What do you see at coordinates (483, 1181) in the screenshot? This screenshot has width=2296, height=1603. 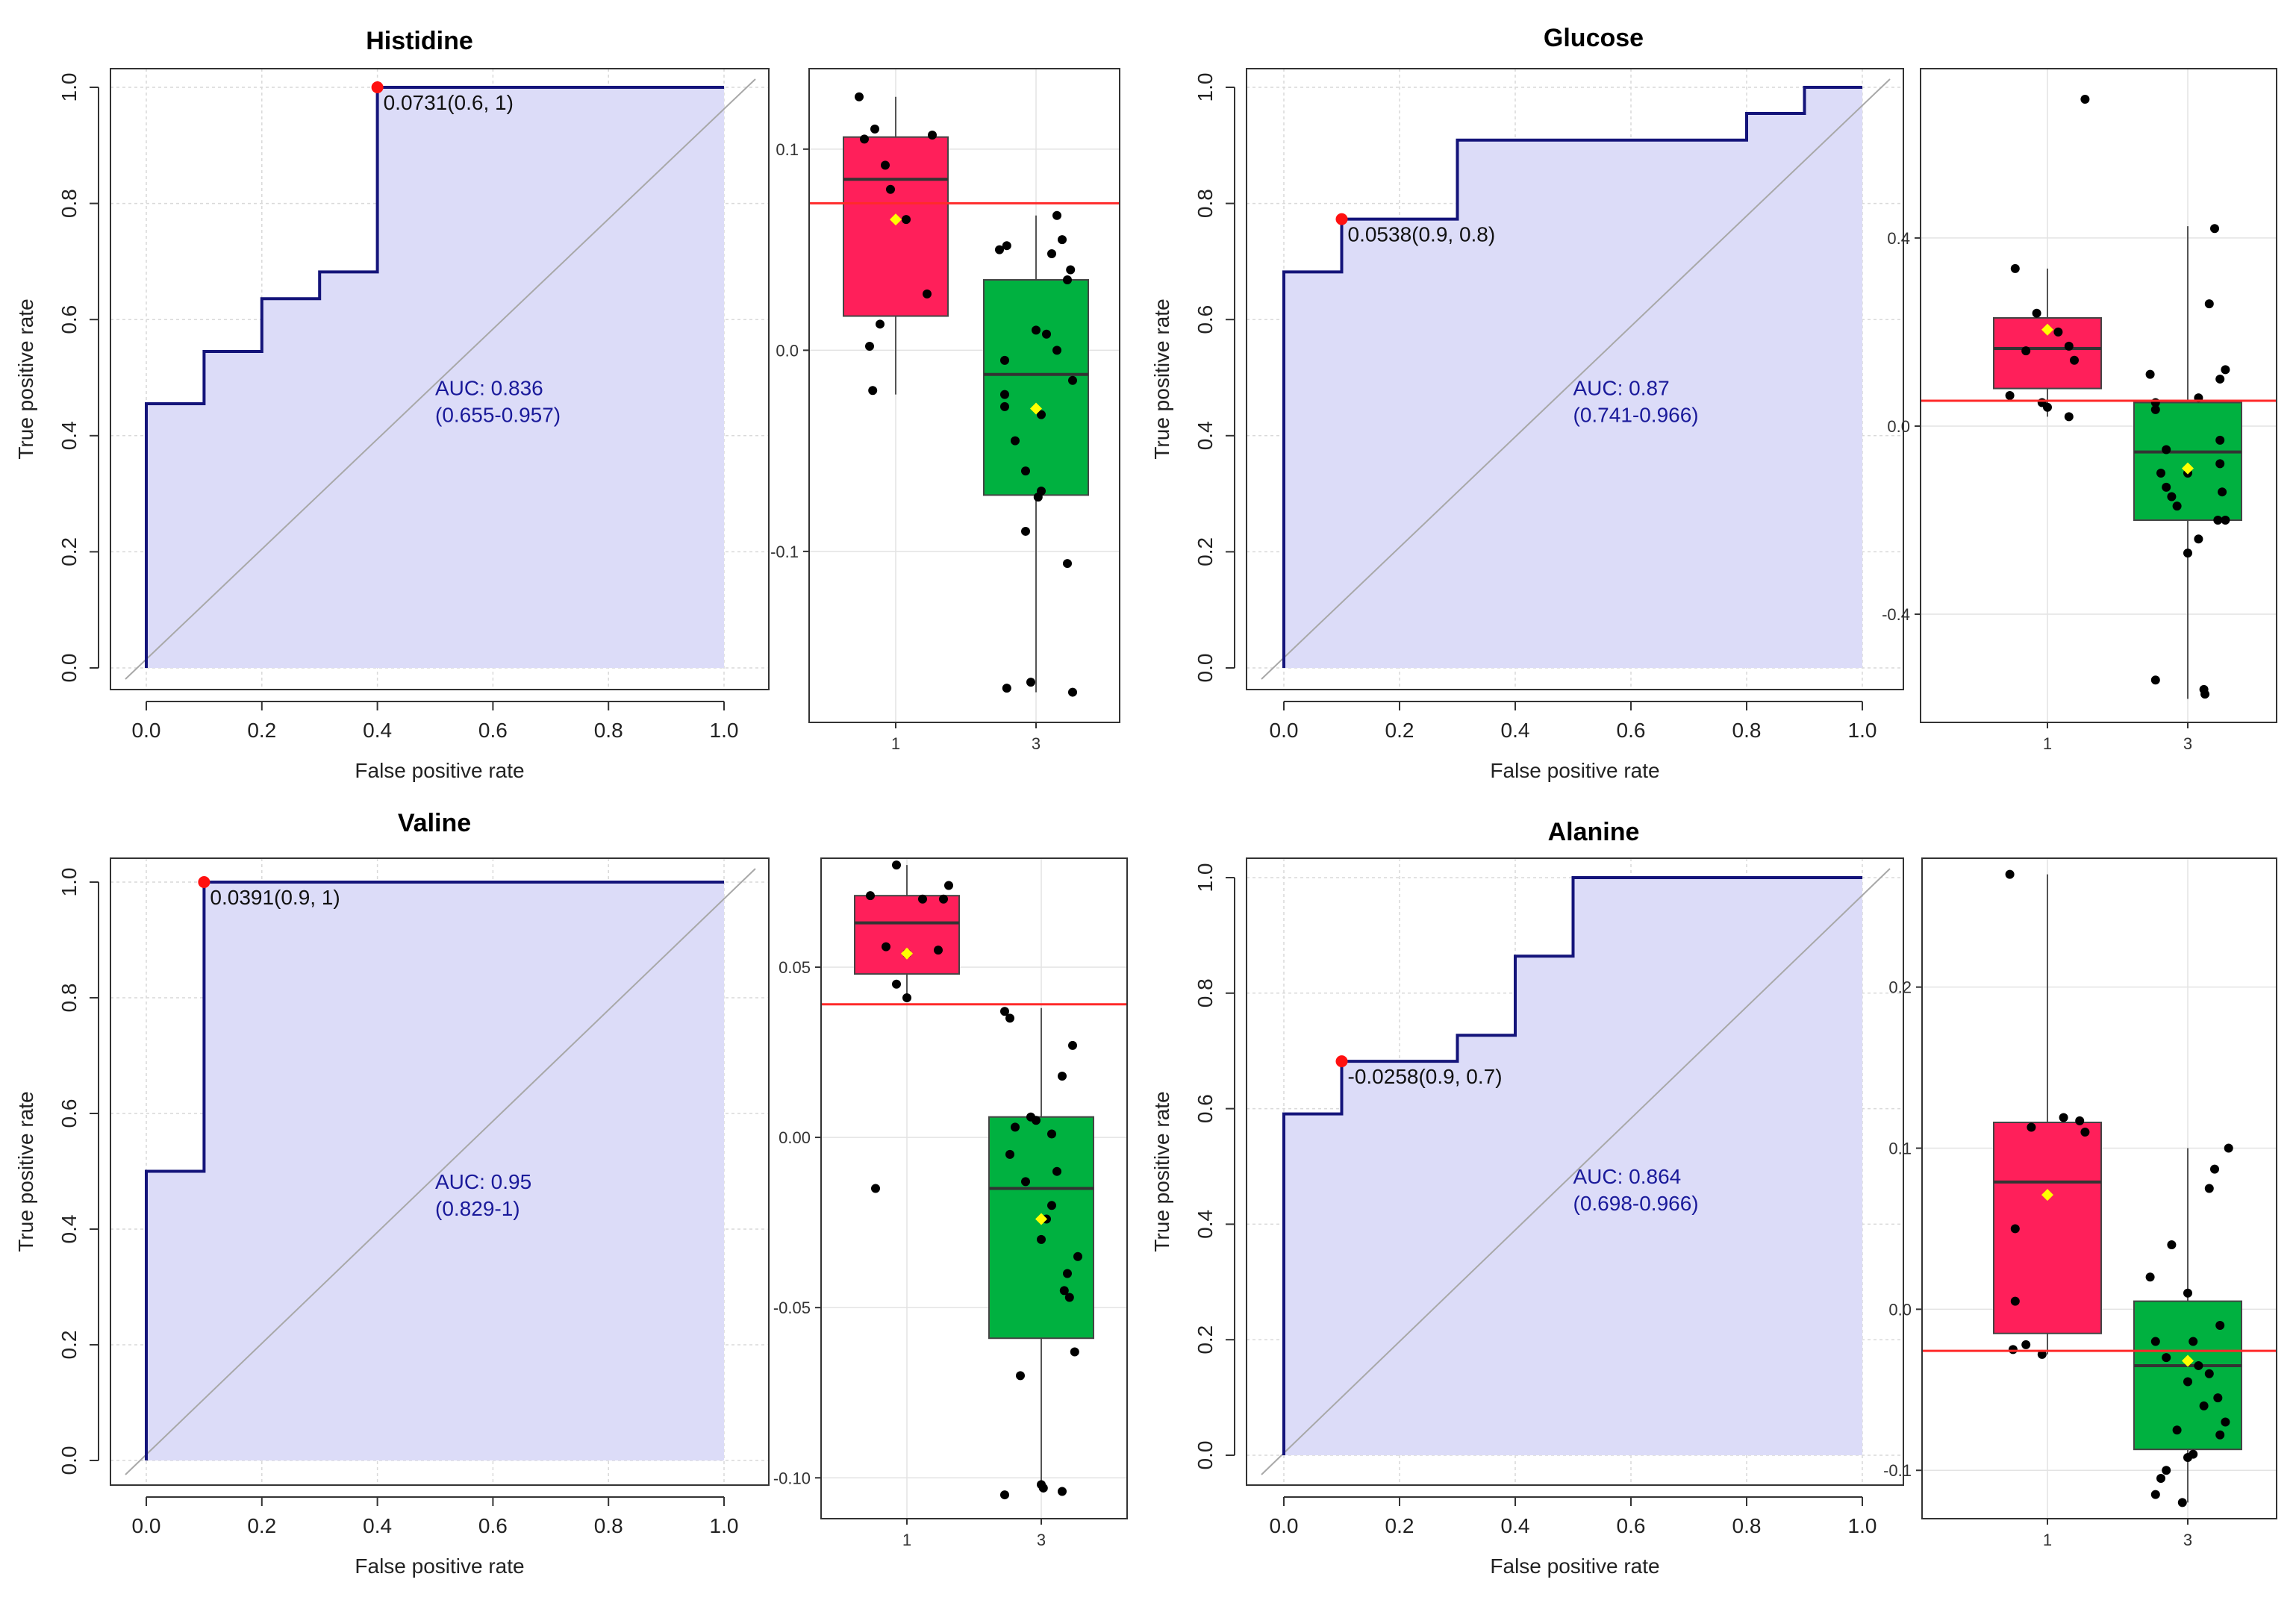 I see `roc-auc-label: AUC: 0.95` at bounding box center [483, 1181].